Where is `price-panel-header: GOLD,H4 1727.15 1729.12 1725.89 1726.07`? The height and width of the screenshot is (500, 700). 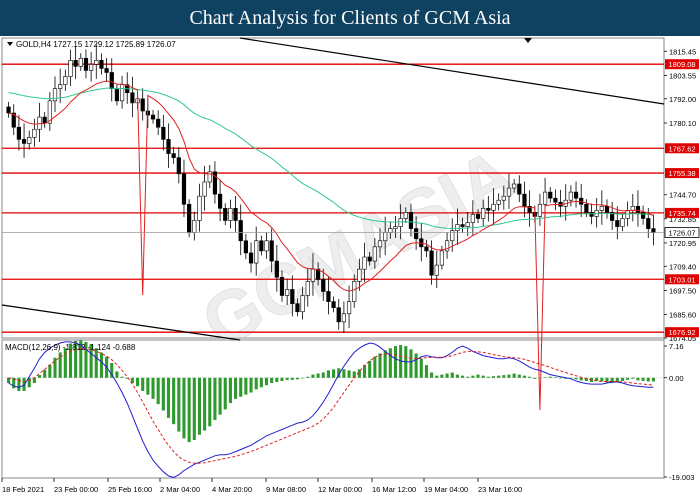
price-panel-header: GOLD,H4 1727.15 1729.12 1725.89 1726.07 is located at coordinates (91, 44).